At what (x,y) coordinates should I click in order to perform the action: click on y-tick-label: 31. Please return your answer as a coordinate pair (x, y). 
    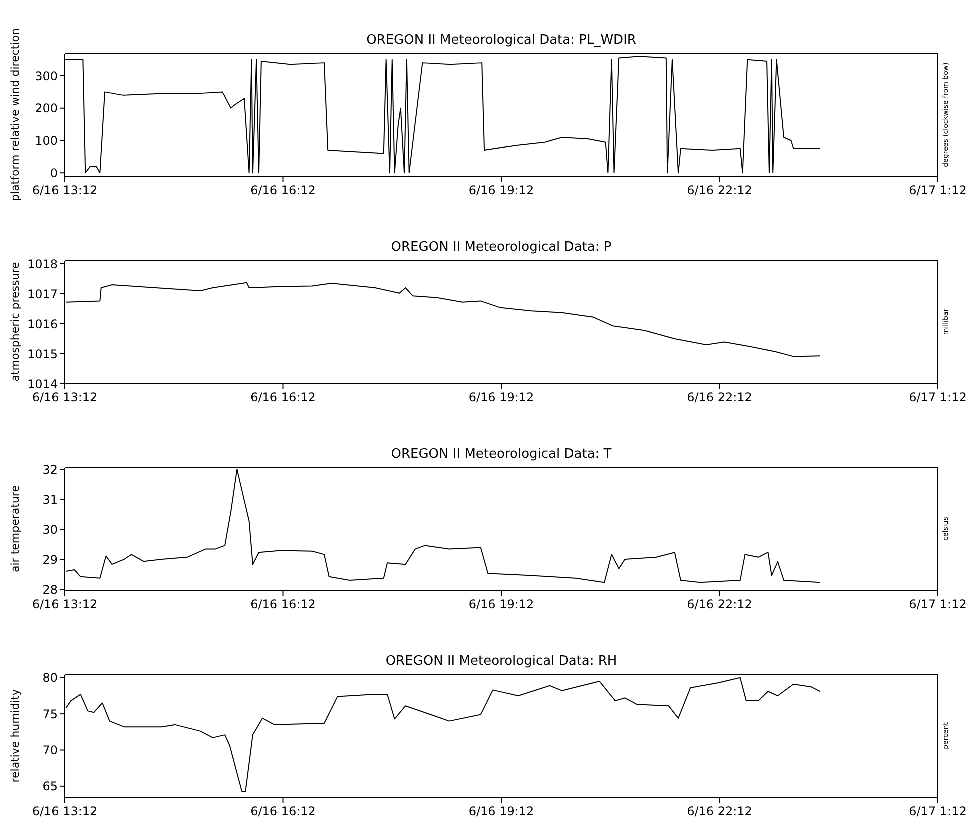
    Looking at the image, I should click on (50, 499).